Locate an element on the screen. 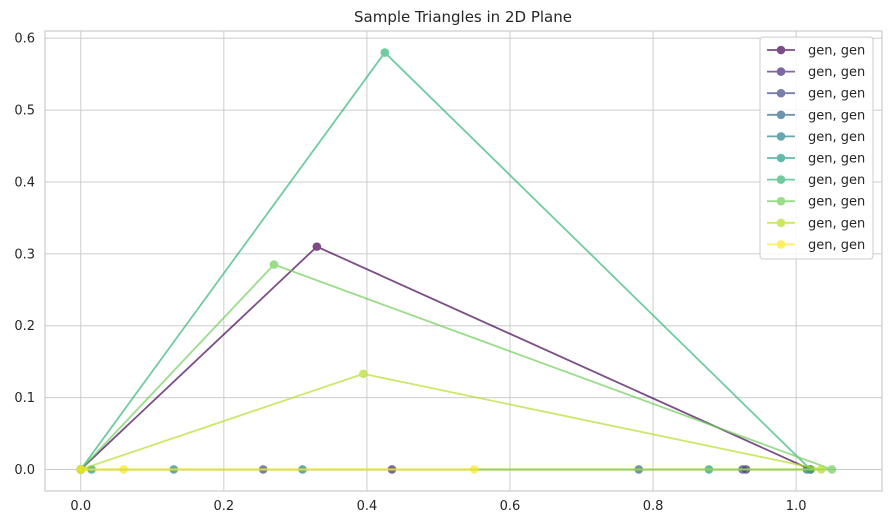 This screenshot has height=529, width=892. x-tick-label: 0.0 is located at coordinates (80, 506).